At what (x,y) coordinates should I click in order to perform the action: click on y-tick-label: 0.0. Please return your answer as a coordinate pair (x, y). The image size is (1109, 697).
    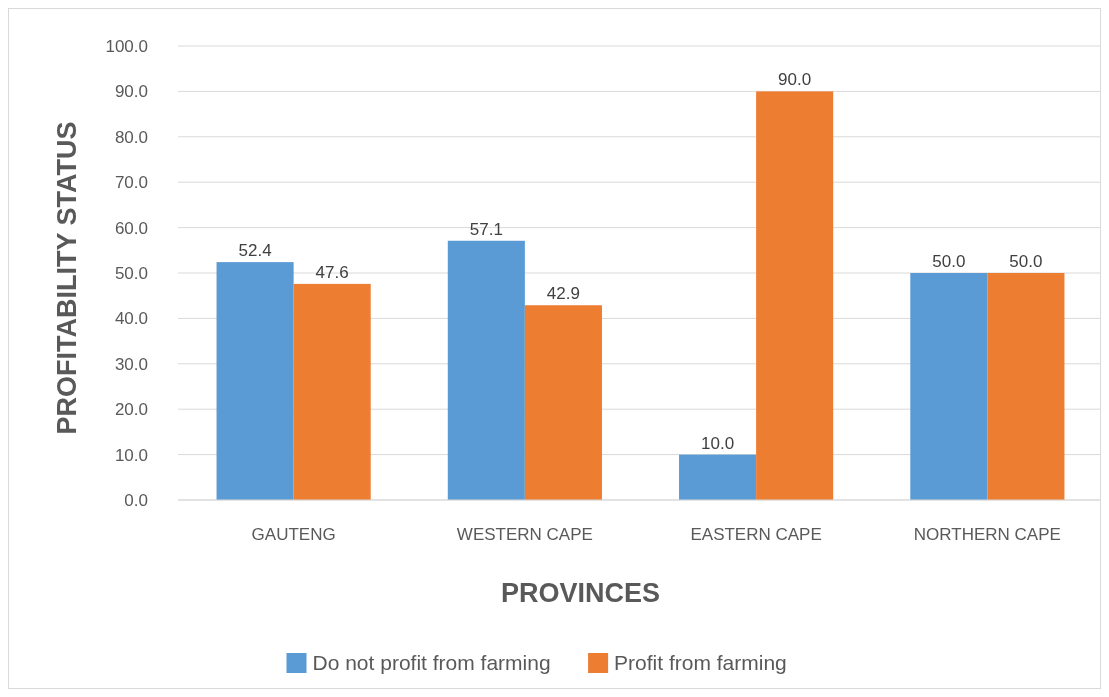
    Looking at the image, I should click on (136, 500).